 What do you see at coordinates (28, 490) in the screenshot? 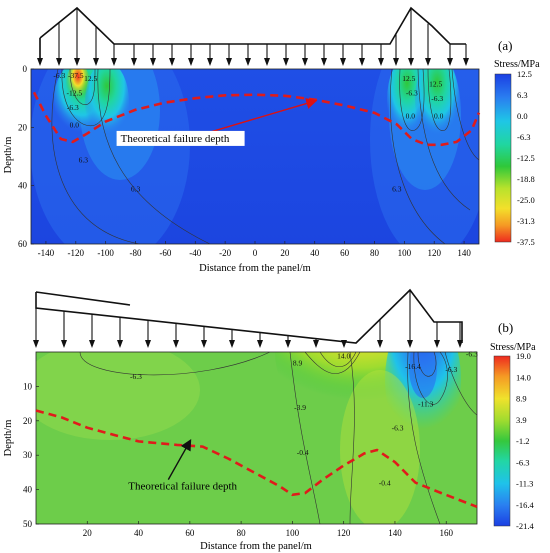
I see `y-tick-label-b-3: 40` at bounding box center [28, 490].